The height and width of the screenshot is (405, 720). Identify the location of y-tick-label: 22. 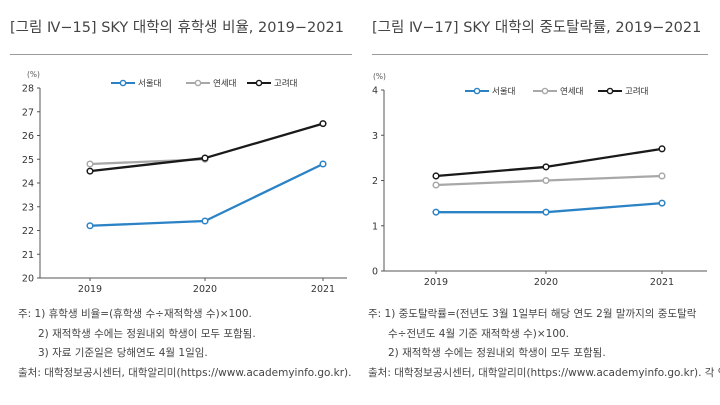
(28, 231).